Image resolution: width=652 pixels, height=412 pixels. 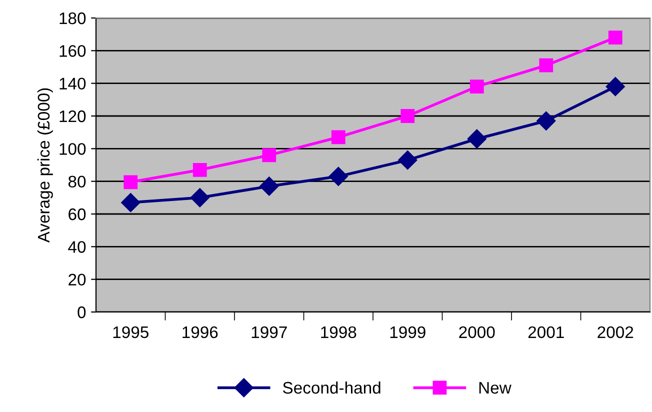 What do you see at coordinates (616, 332) in the screenshot?
I see `x-tick-label: 2002` at bounding box center [616, 332].